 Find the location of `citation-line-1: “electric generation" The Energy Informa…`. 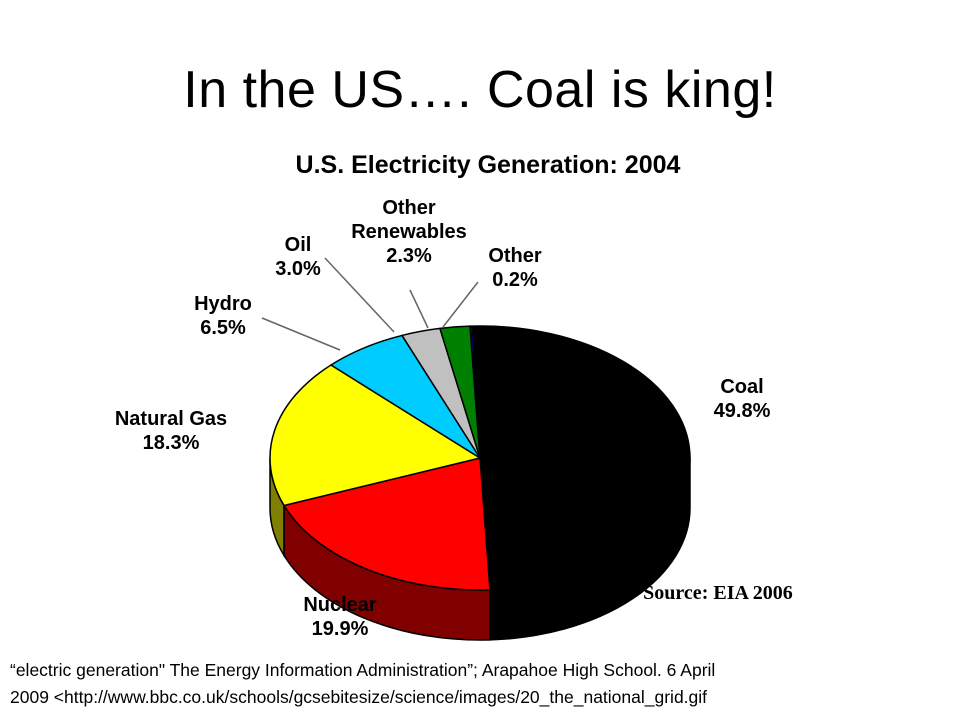

citation-line-1: “electric generation" The Energy Informa… is located at coordinates (363, 670).